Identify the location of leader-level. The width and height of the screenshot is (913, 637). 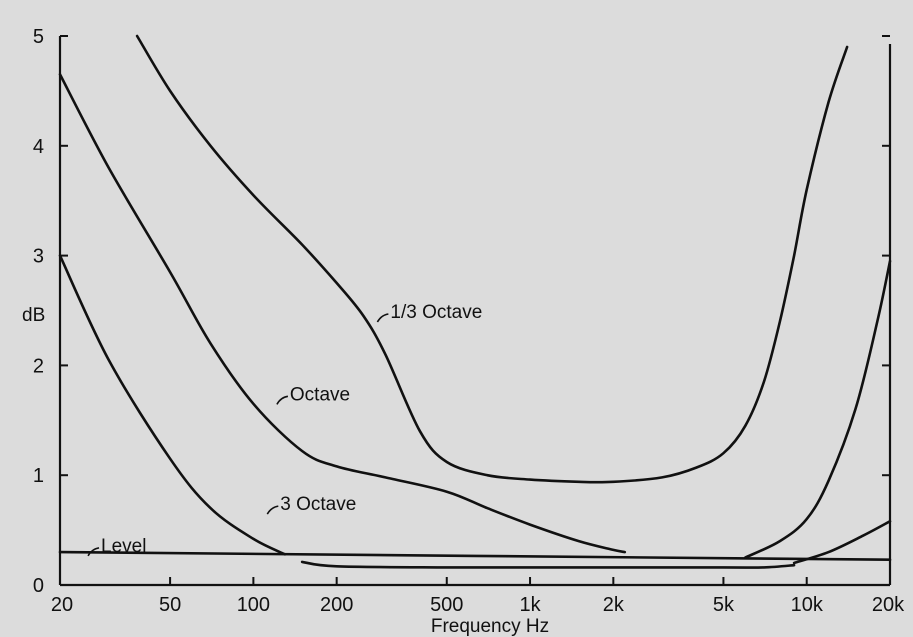
(93, 552).